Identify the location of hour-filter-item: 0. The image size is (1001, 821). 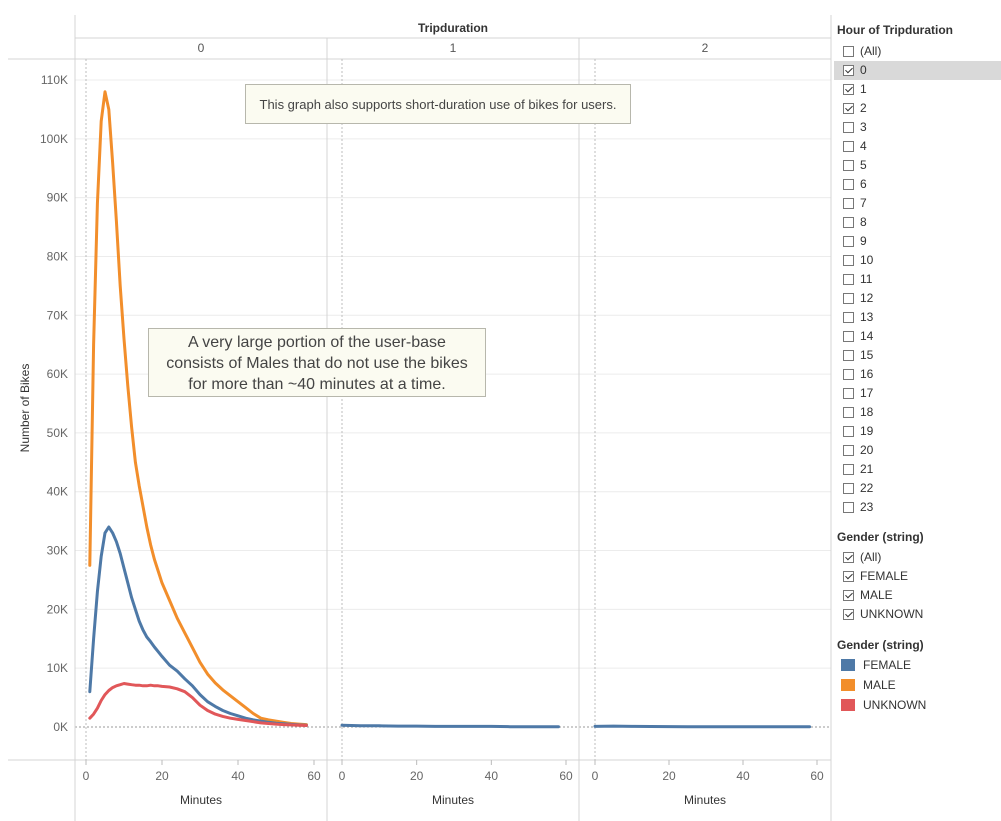
(917, 70).